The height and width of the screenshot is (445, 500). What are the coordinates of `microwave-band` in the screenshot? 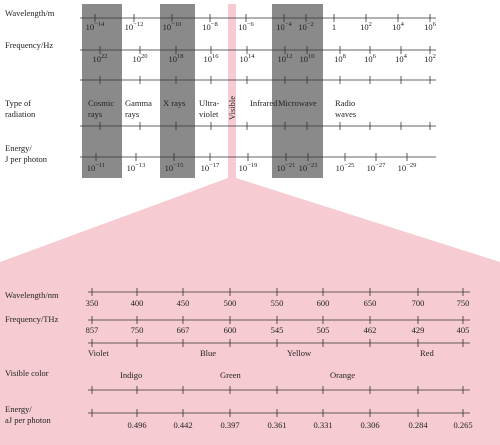 It's located at (297, 91).